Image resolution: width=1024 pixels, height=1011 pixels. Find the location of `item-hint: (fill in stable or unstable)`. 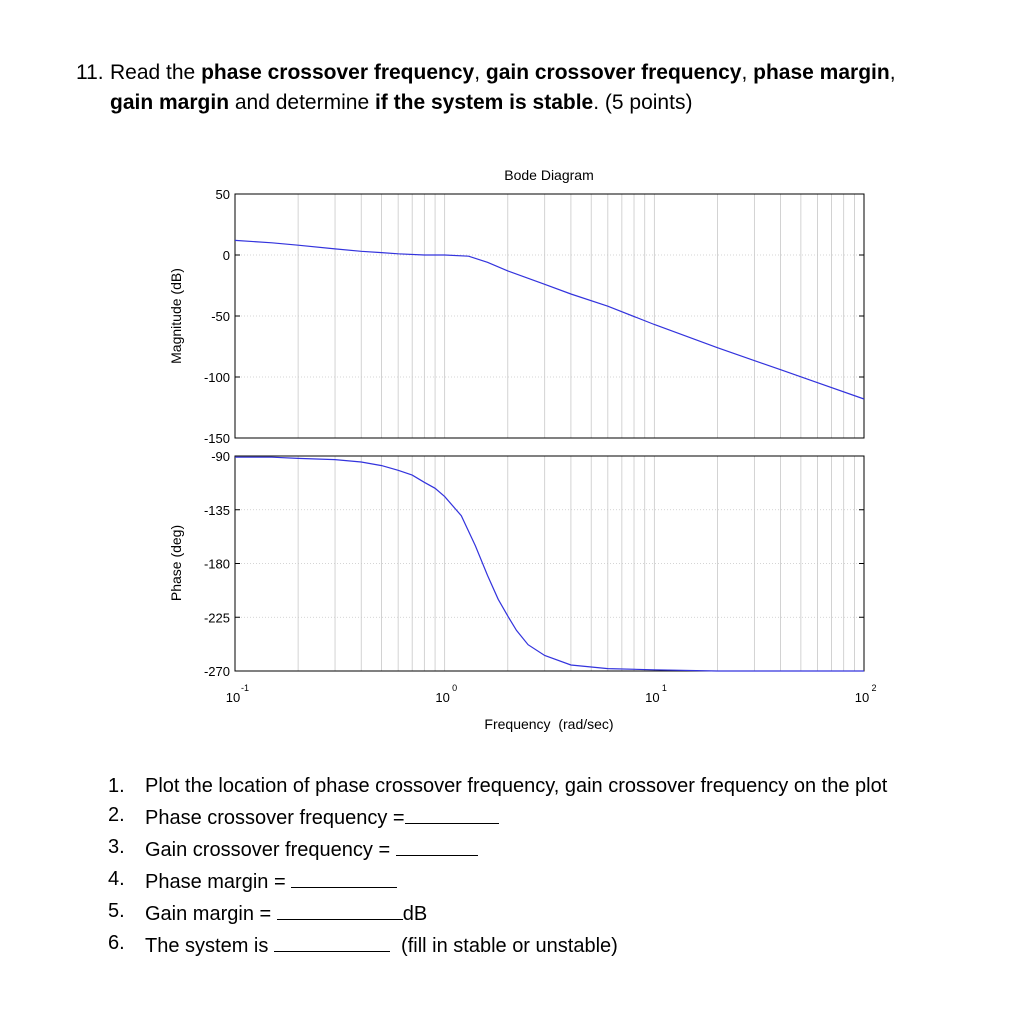

item-hint: (fill in stable or unstable) is located at coordinates (503, 946).